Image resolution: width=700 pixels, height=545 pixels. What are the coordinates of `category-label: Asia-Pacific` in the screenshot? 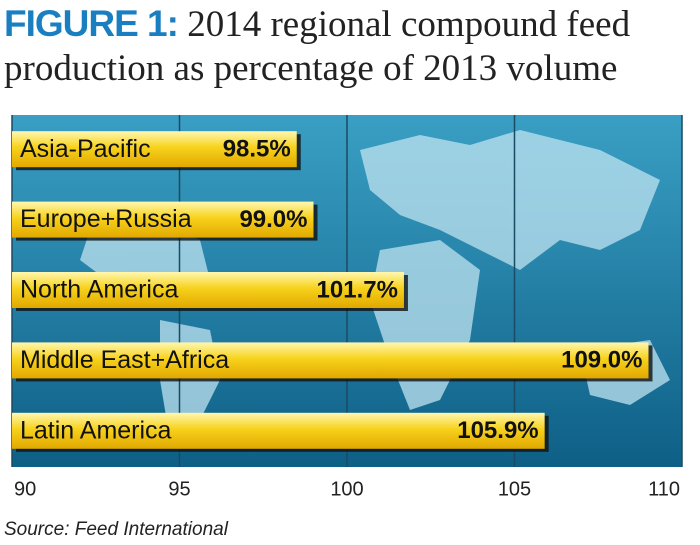 It's located at (85, 149).